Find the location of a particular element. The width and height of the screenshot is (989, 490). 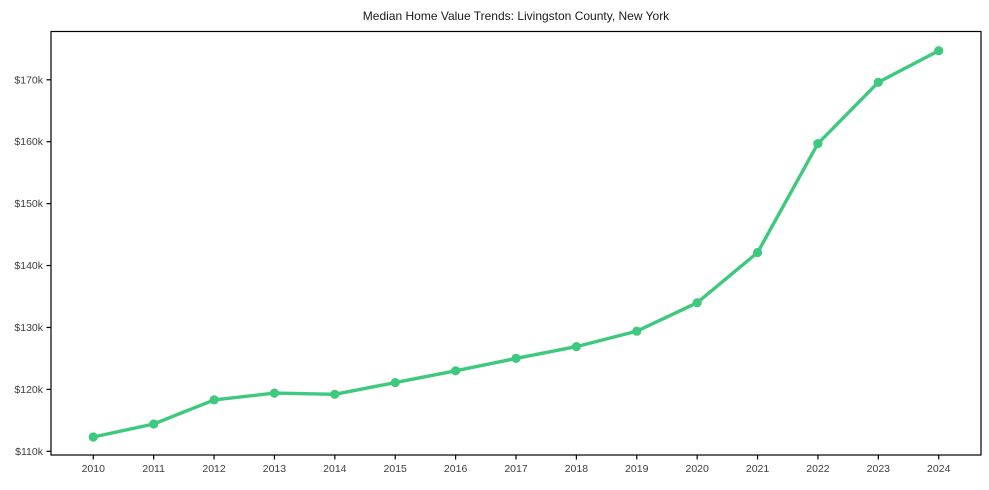

y-axis-tick-label: $130k is located at coordinates (28, 328).